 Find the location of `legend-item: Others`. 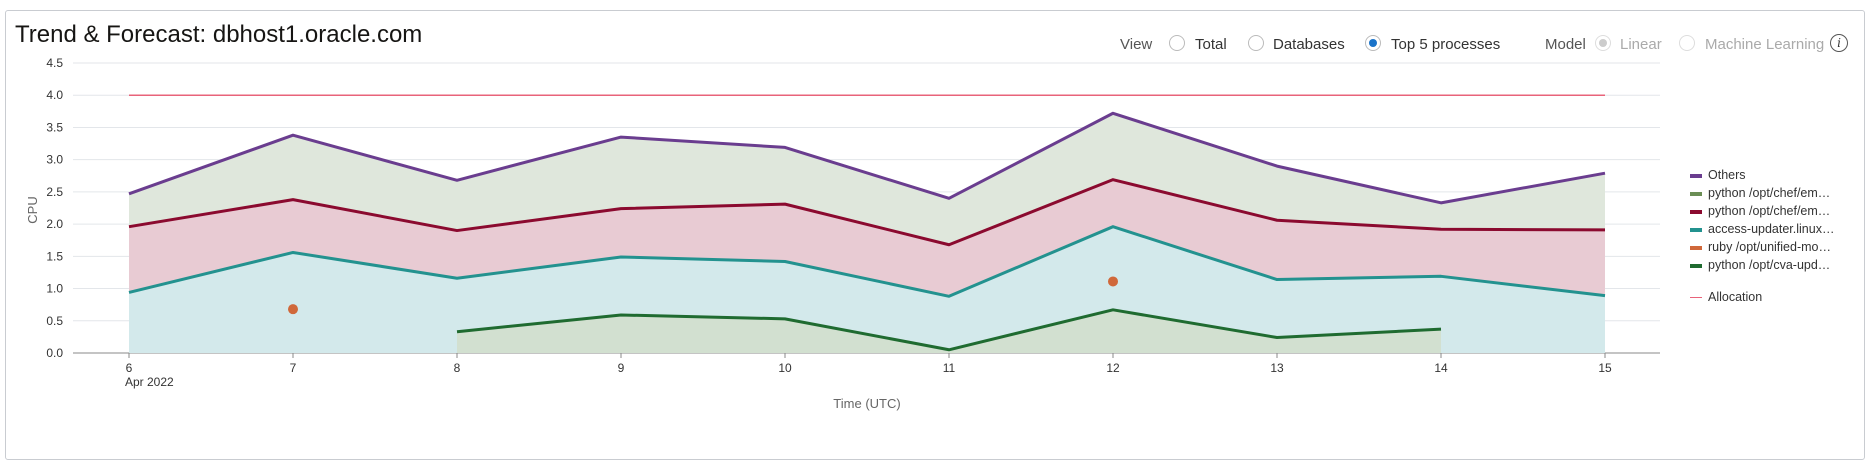

legend-item: Others is located at coordinates (1718, 175).